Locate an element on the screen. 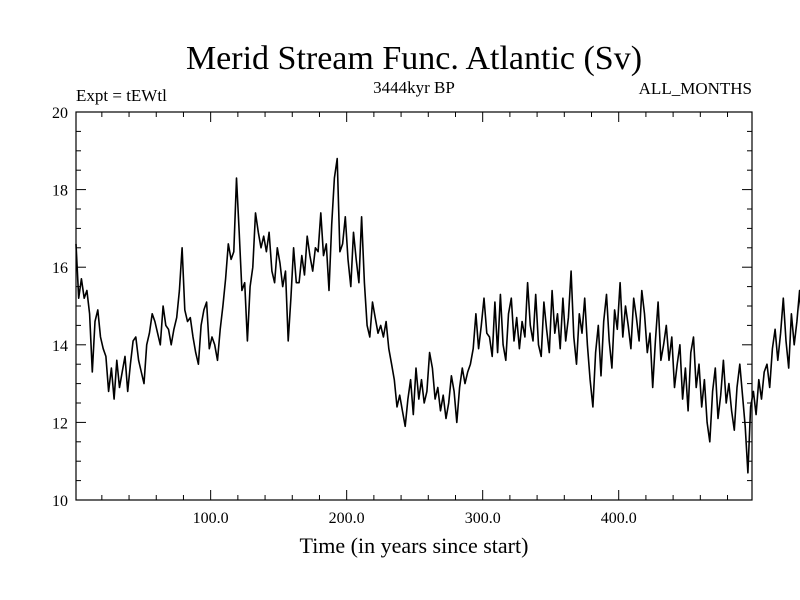 This screenshot has width=800, height=600. y-tick-label: 20 is located at coordinates (60, 113).